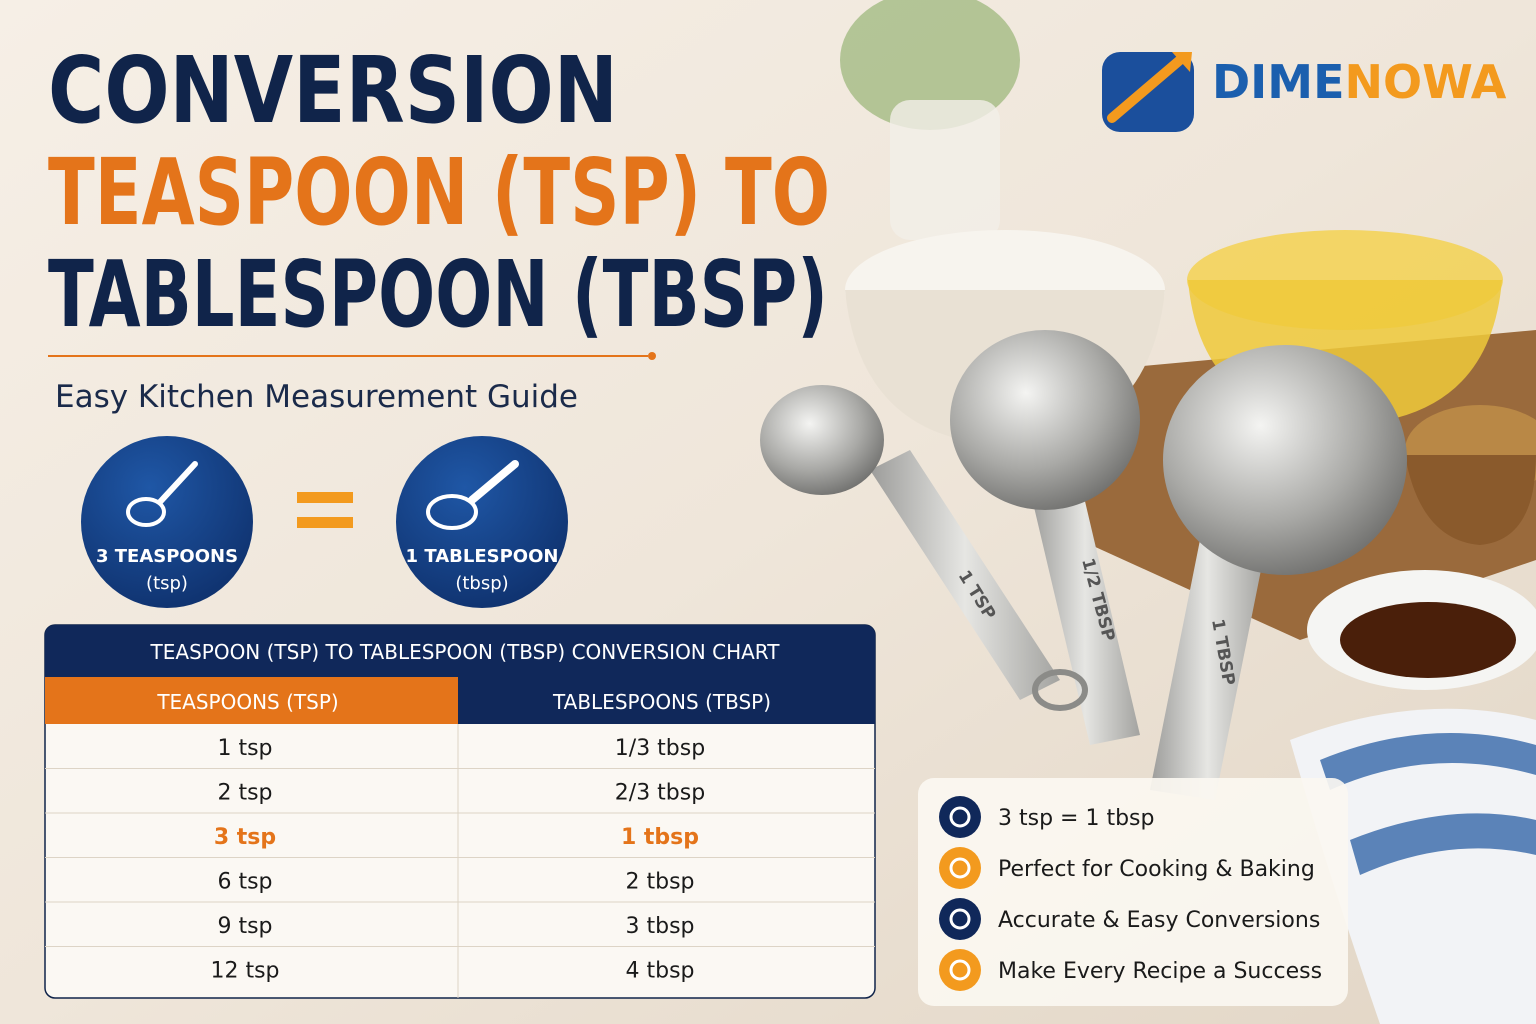 The height and width of the screenshot is (1024, 1536). I want to click on header: TABLESPOONS (TBSP), so click(661, 702).